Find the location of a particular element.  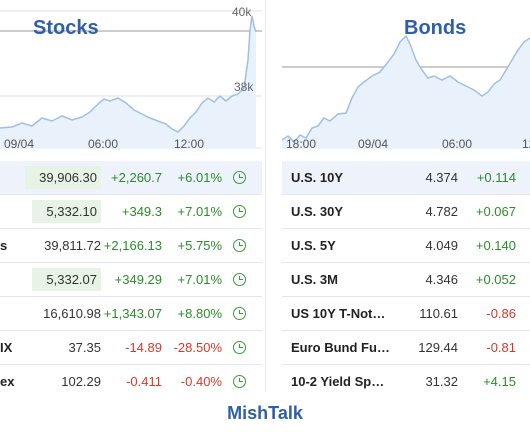

bond-value: 4.346 is located at coordinates (441, 279).